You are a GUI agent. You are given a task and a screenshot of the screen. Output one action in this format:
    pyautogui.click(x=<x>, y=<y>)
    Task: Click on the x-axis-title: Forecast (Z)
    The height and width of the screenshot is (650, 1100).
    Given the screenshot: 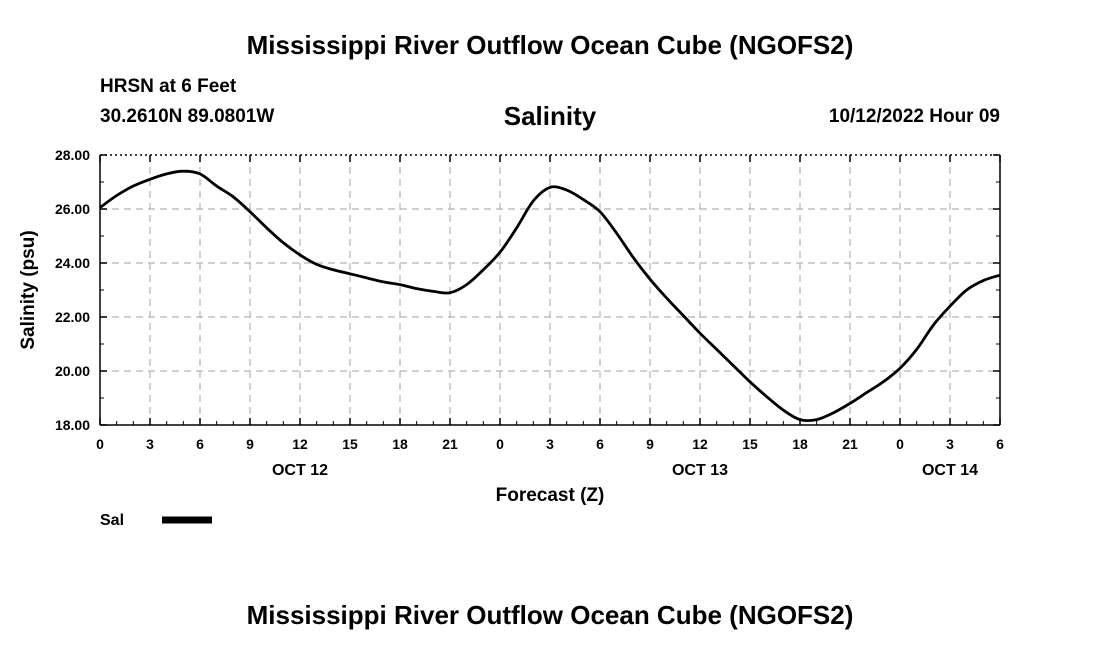 What is the action you would take?
    pyautogui.click(x=550, y=495)
    